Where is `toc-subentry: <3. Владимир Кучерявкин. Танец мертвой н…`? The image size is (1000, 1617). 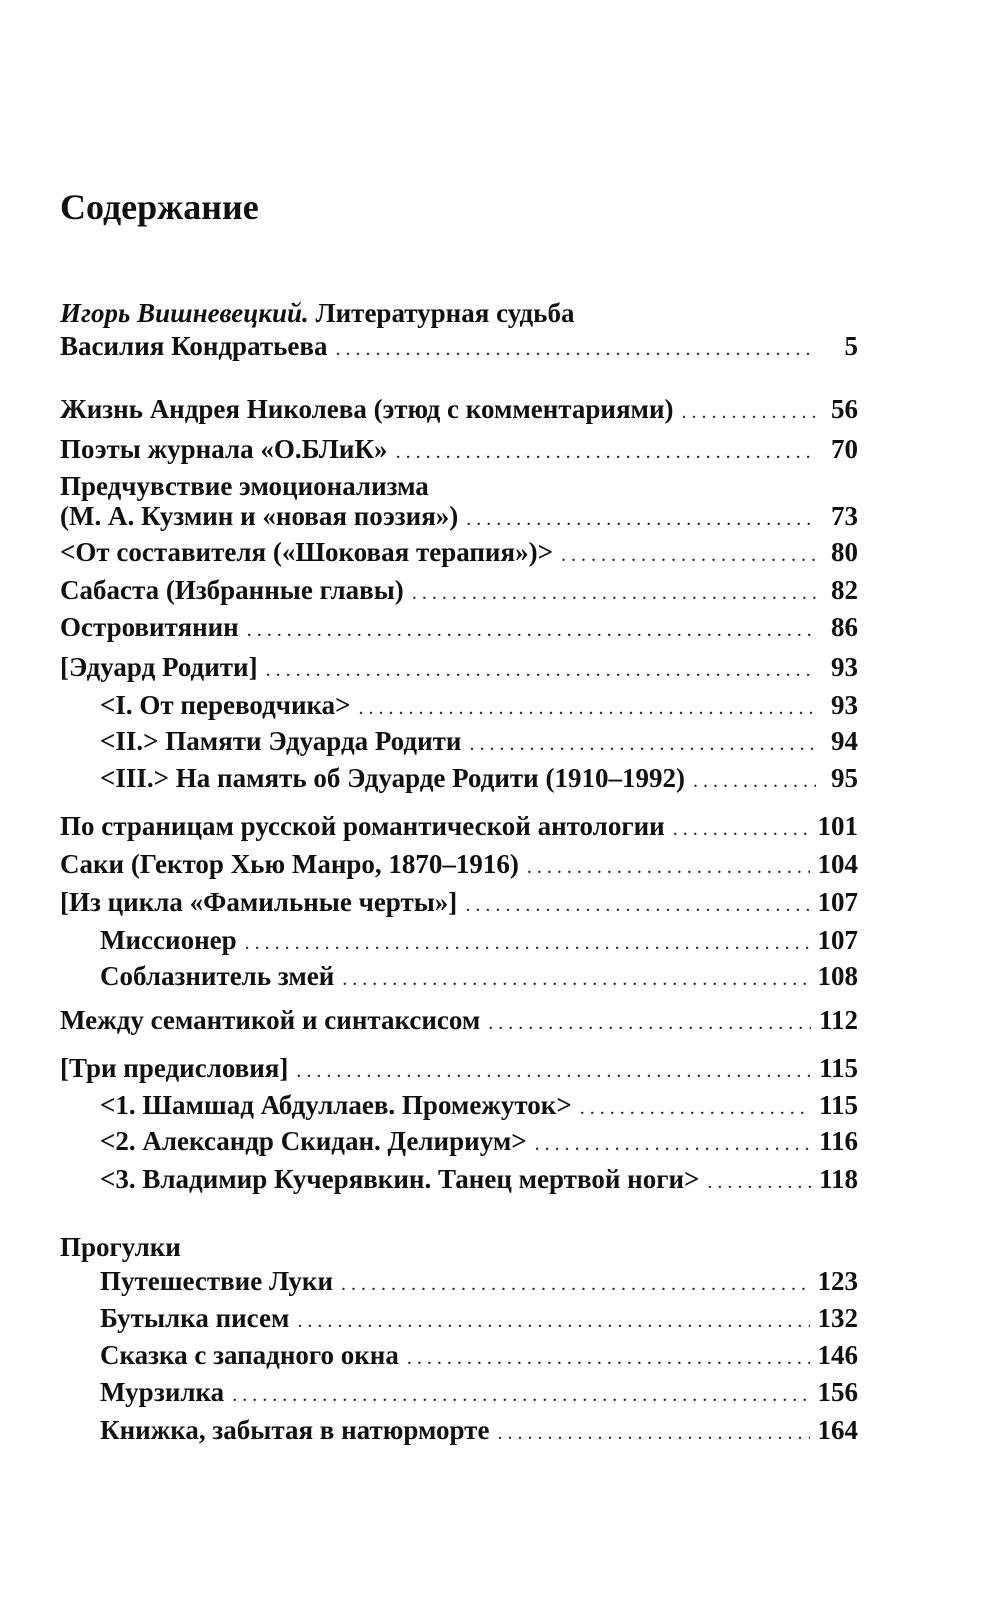
toc-subentry: <3. Владимир Кучерявкин. Танец мертвой н… is located at coordinates (479, 1180).